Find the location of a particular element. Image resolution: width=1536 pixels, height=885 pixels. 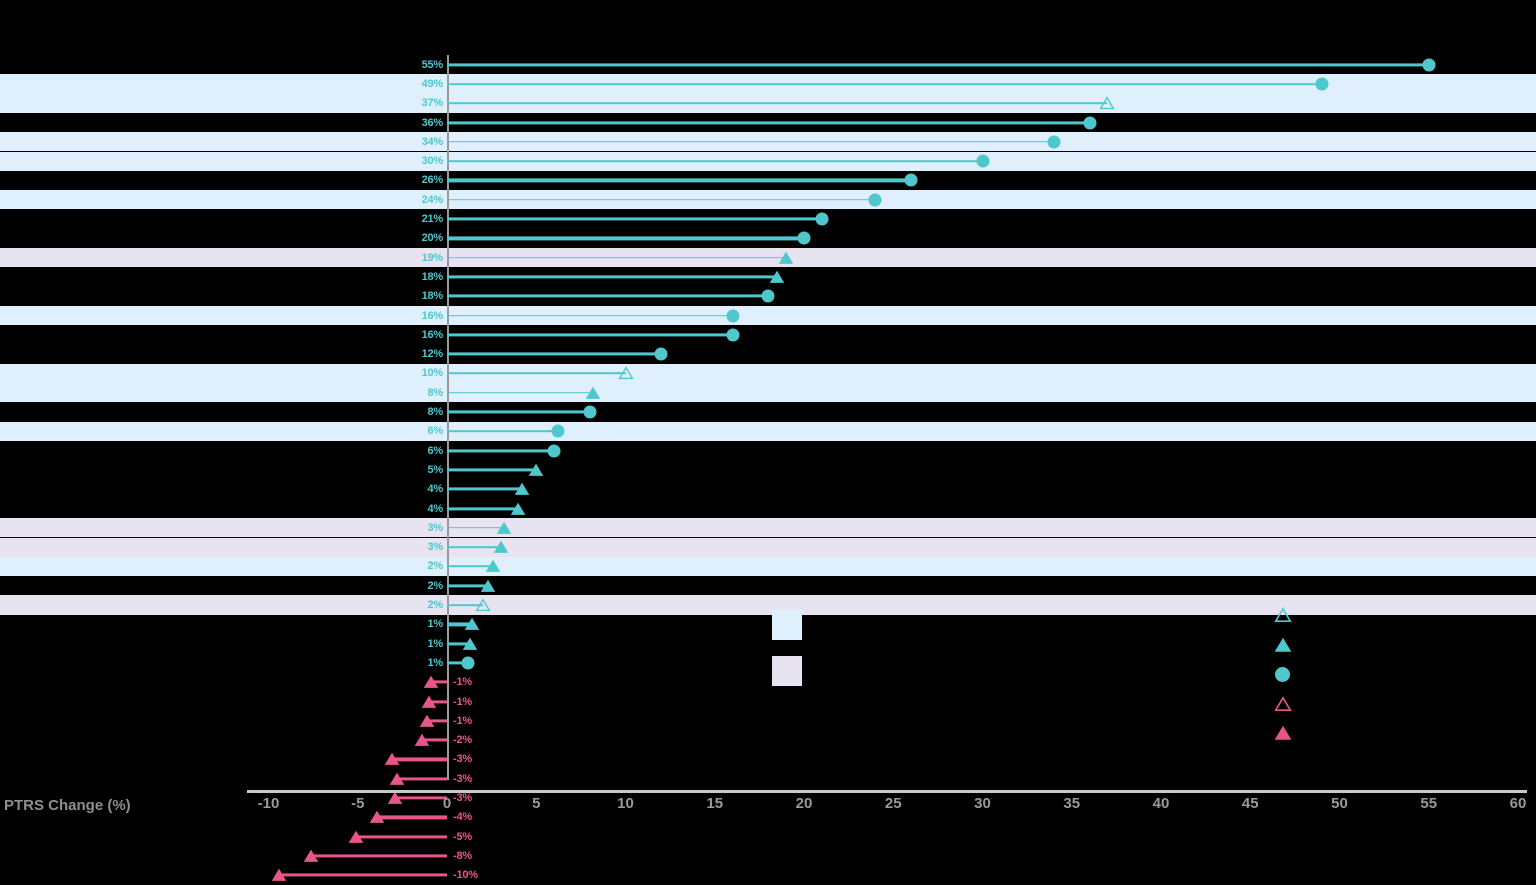

row-value-label: -1% is located at coordinates (462, 682).